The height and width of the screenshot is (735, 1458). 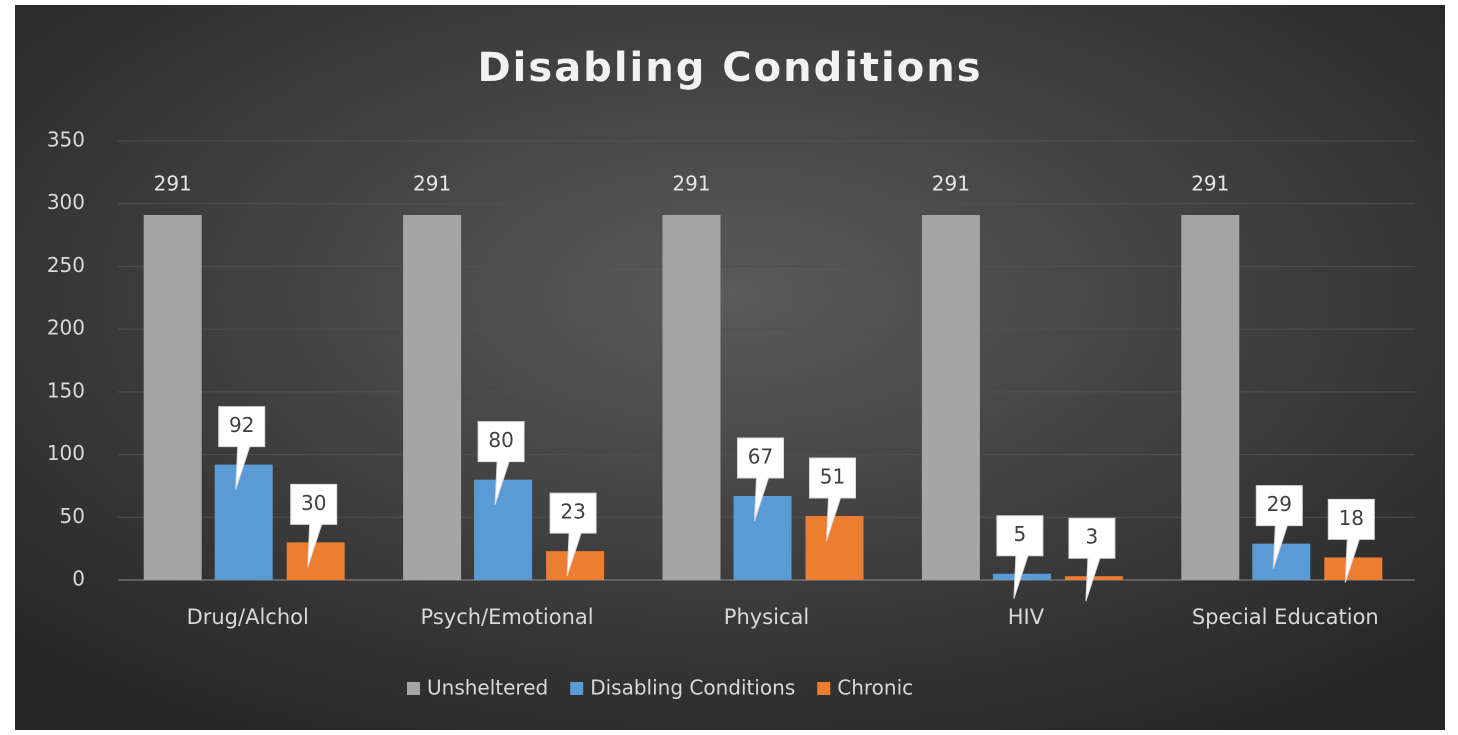 What do you see at coordinates (766, 617) in the screenshot?
I see `x-tick-label: Physical` at bounding box center [766, 617].